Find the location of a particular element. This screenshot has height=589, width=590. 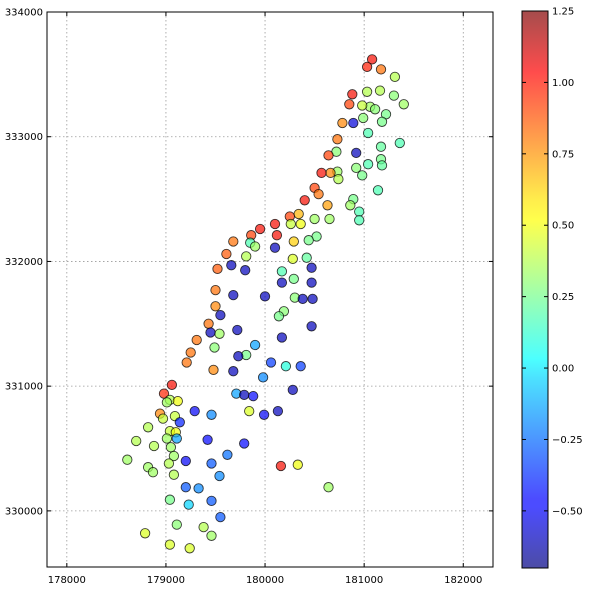

colorbar-tick-label: 1.00 is located at coordinates (563, 83).